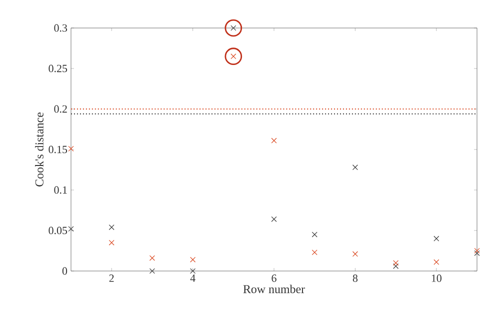 The width and height of the screenshot is (500, 327). Describe the element at coordinates (111, 278) in the screenshot. I see `x-tick-label: 2` at that location.